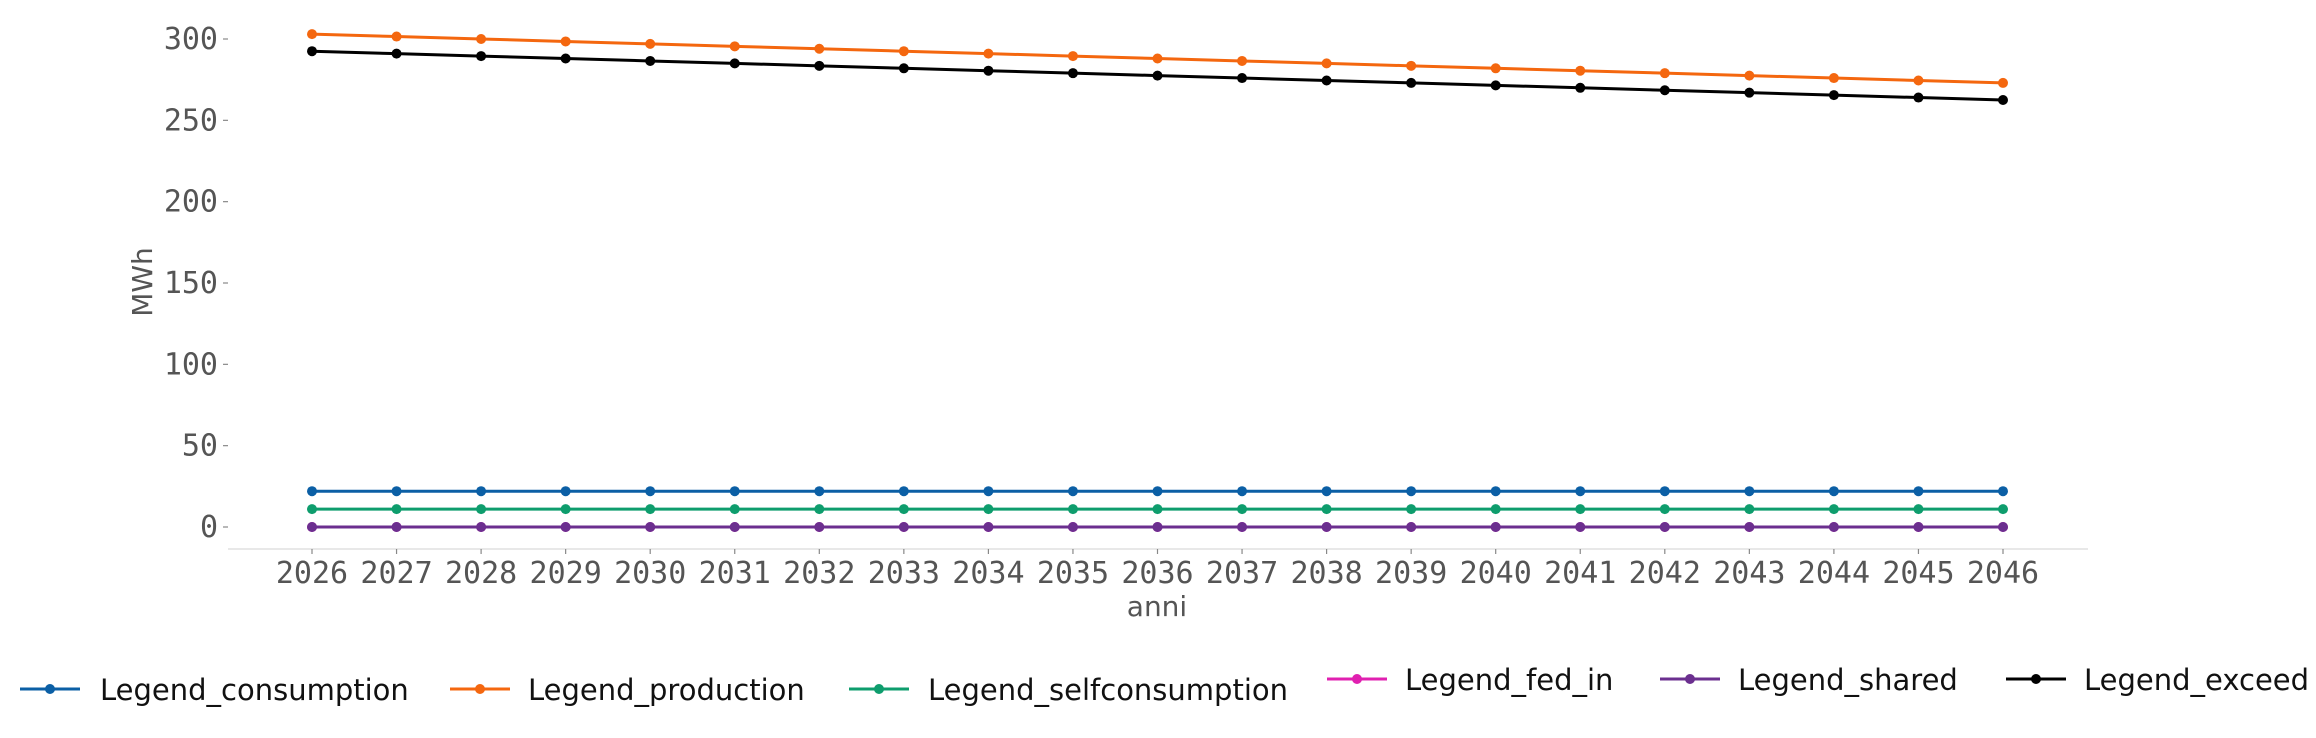 This screenshot has height=738, width=2316. What do you see at coordinates (312, 573) in the screenshot?
I see `x-tick-label: 2026` at bounding box center [312, 573].